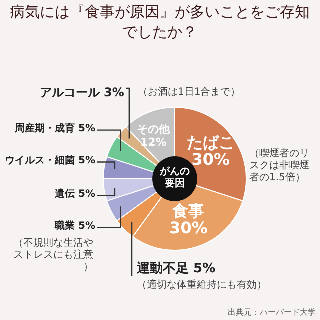 This screenshot has width=320, height=320. Describe the element at coordinates (188, 210) in the screenshot. I see `slice-label: 食事` at that location.